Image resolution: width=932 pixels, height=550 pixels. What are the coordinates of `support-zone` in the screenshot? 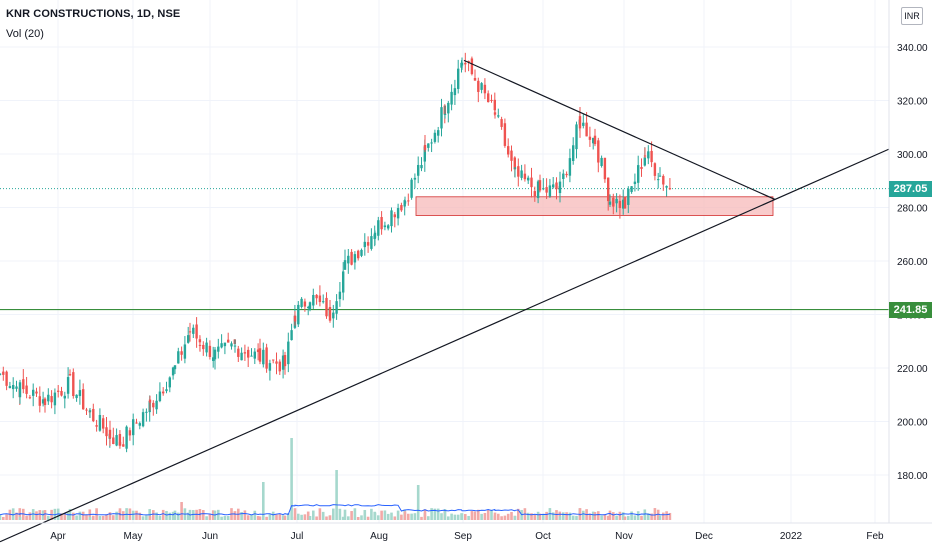 It's located at (594, 206).